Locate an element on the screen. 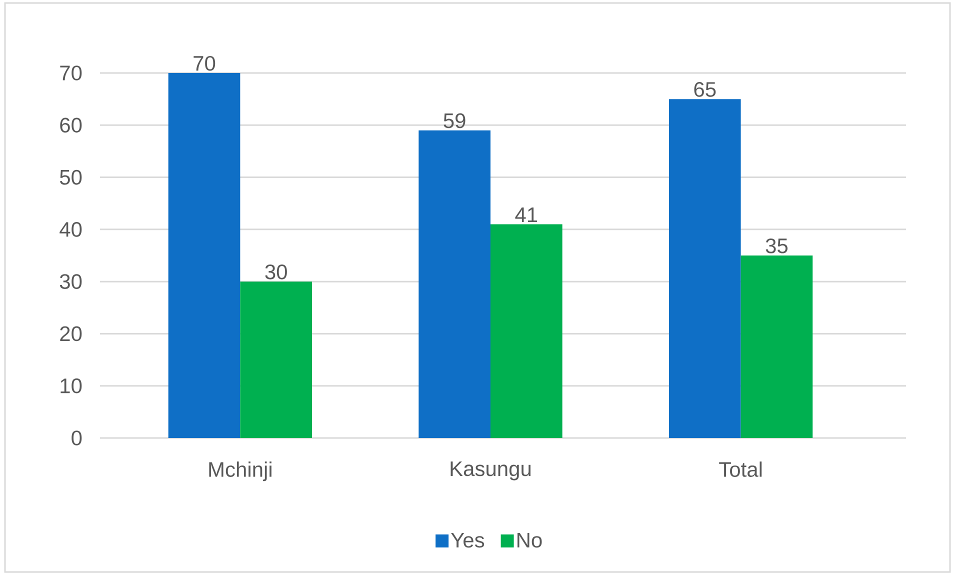 This screenshot has height=575, width=956. y-tick-label: 70 is located at coordinates (71, 73).